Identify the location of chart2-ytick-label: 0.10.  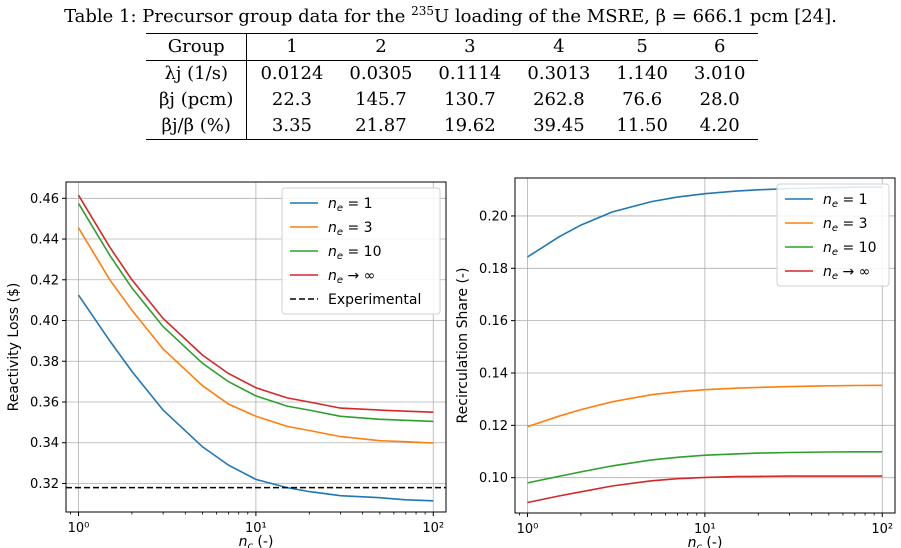
(493, 478).